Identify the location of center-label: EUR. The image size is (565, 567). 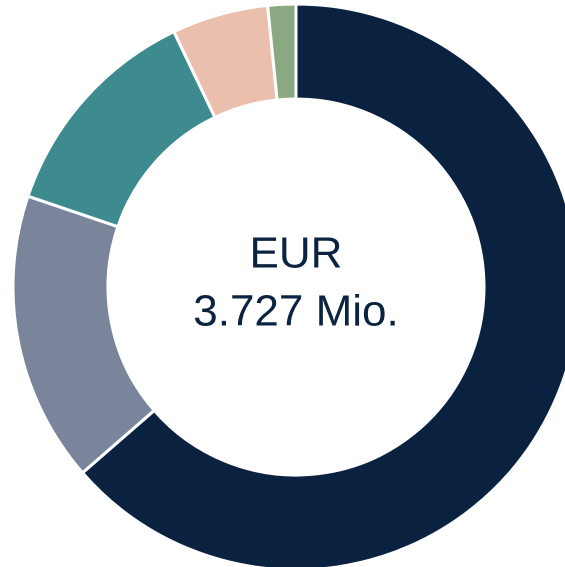
(296, 253).